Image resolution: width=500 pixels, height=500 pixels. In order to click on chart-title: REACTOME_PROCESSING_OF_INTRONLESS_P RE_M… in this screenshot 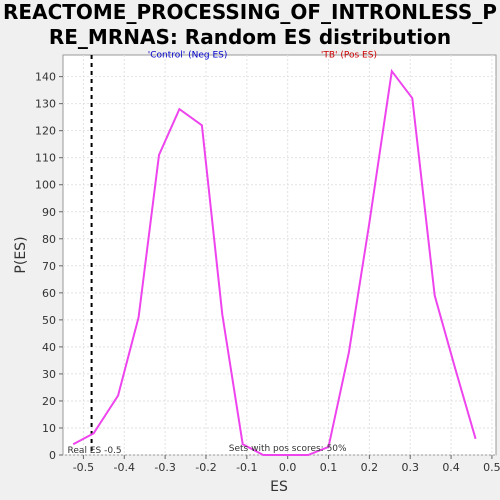, I will do `click(250, 25)`.